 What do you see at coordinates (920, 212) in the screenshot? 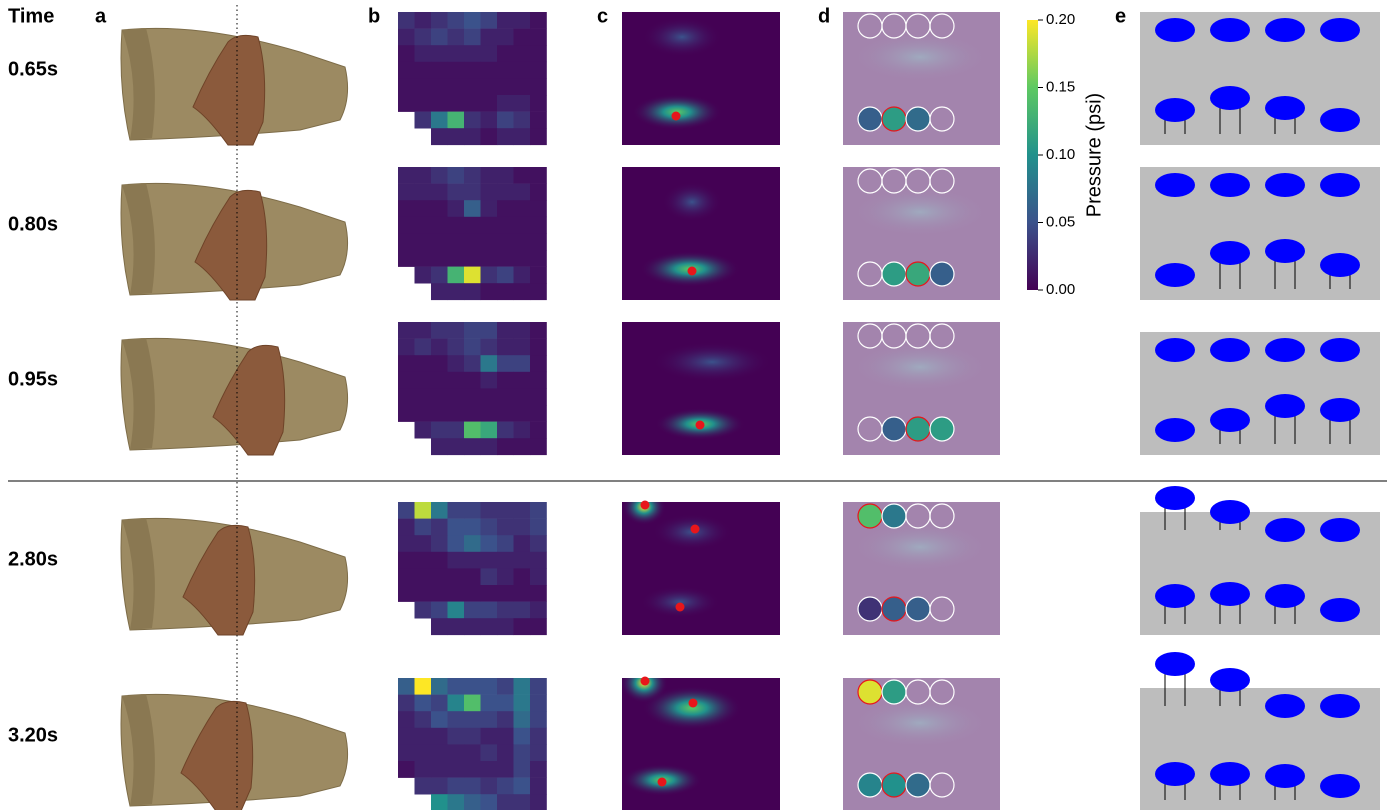
I see `overlay-blob` at bounding box center [920, 212].